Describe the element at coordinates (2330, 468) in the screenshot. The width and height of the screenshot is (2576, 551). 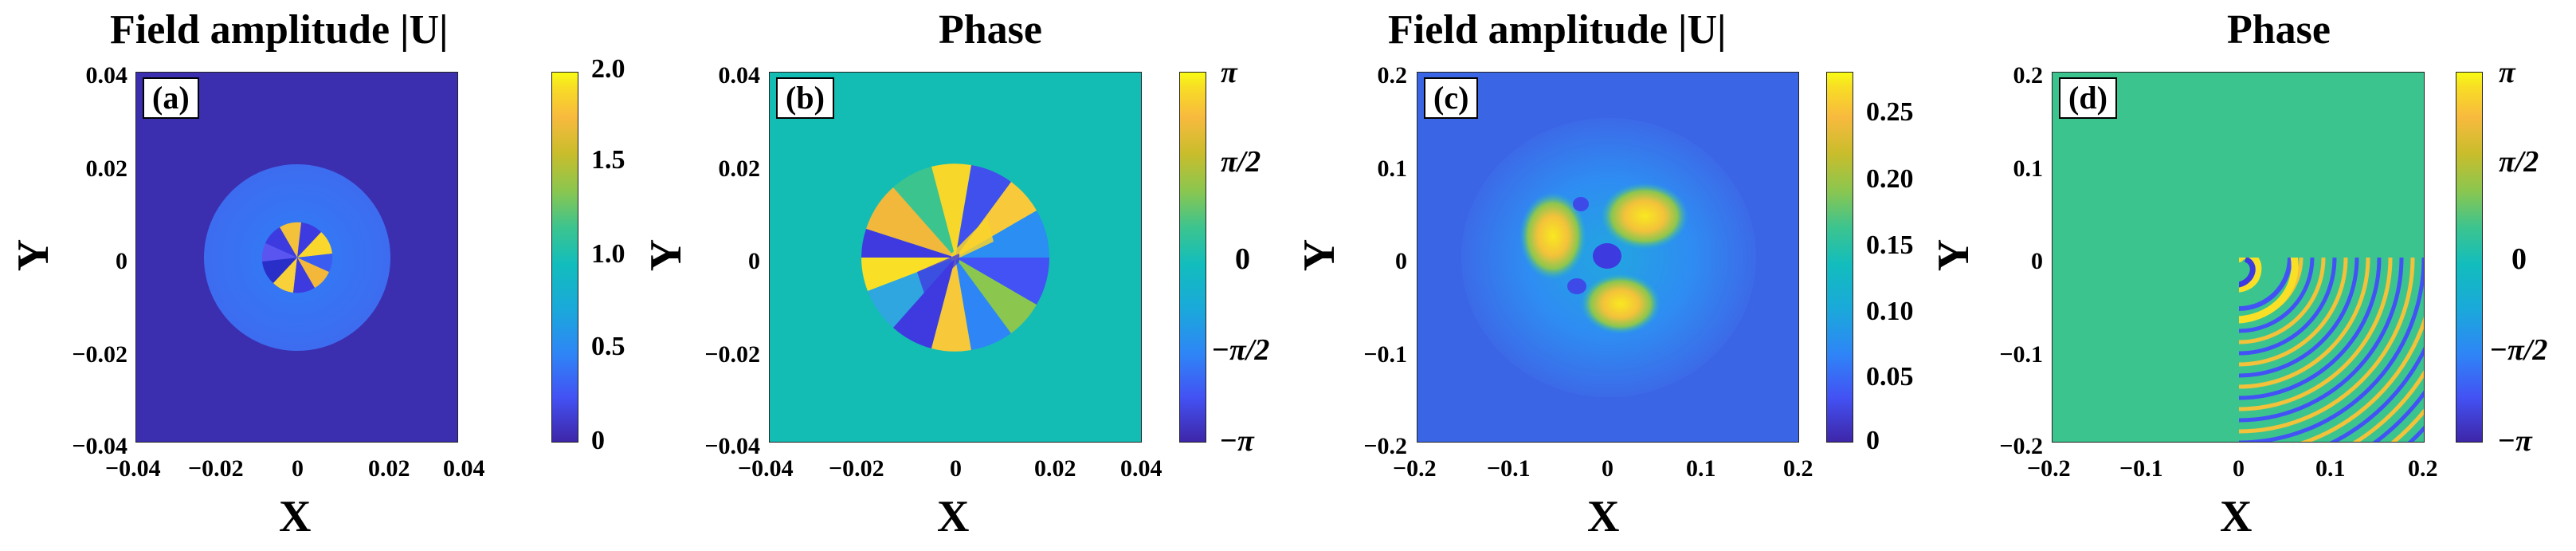
I see `panel-d-xtick-4: 0.1` at that location.